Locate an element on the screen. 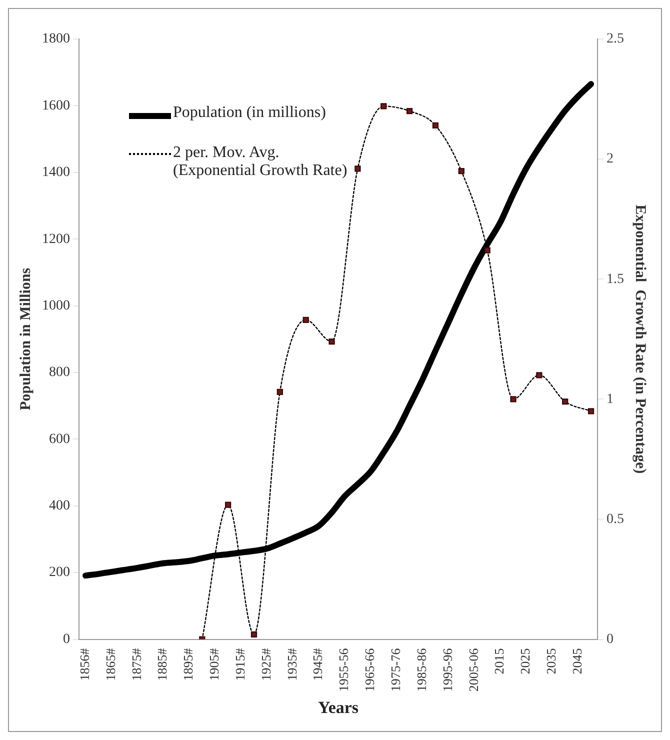 This screenshot has width=670, height=740. x-tick-label: 1856# is located at coordinates (84, 664).